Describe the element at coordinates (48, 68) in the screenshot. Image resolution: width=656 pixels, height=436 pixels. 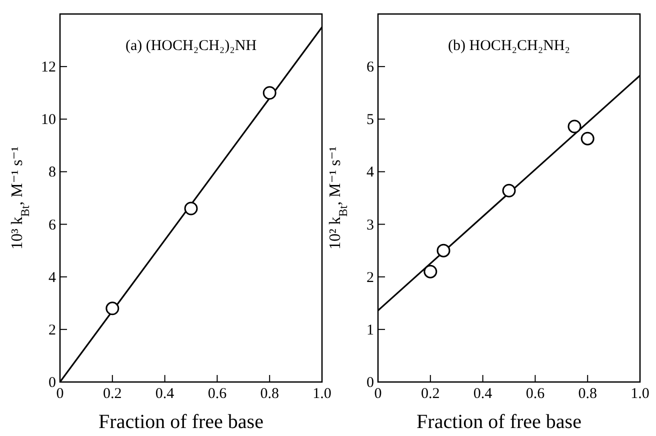
I see `y-tick-label: 12` at that location.